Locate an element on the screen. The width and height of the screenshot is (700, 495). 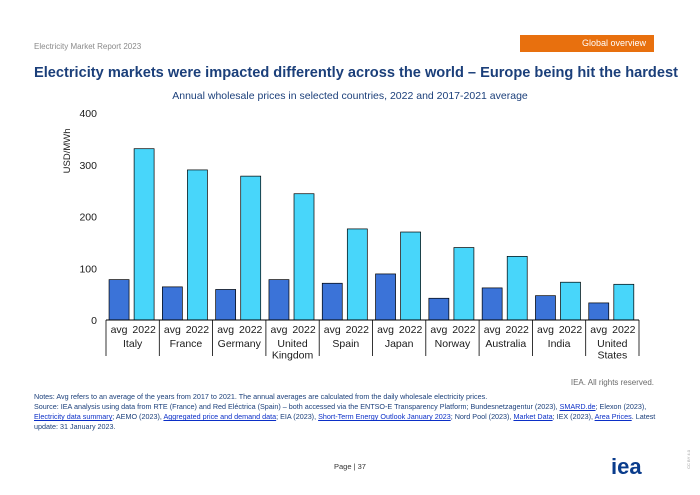
y-tick-label: 300 is located at coordinates (88, 166).